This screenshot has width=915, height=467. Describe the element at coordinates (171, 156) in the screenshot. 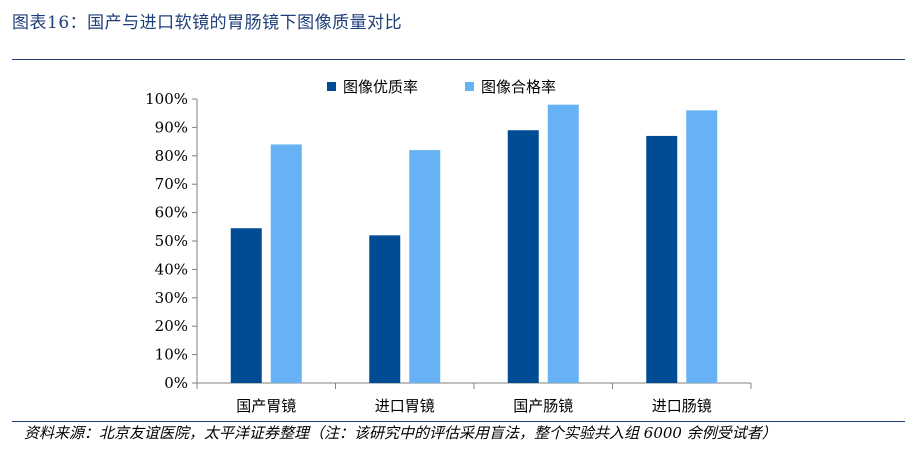

I see `y-tick-label: 80%` at that location.